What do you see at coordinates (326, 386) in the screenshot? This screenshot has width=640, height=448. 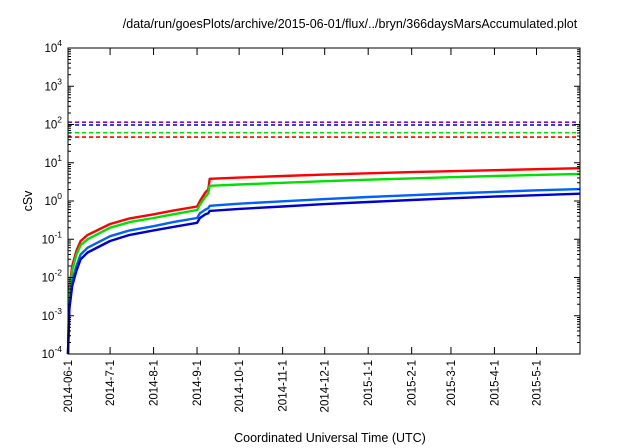 I see `x-tick-label: 2014-12-1` at bounding box center [326, 386].